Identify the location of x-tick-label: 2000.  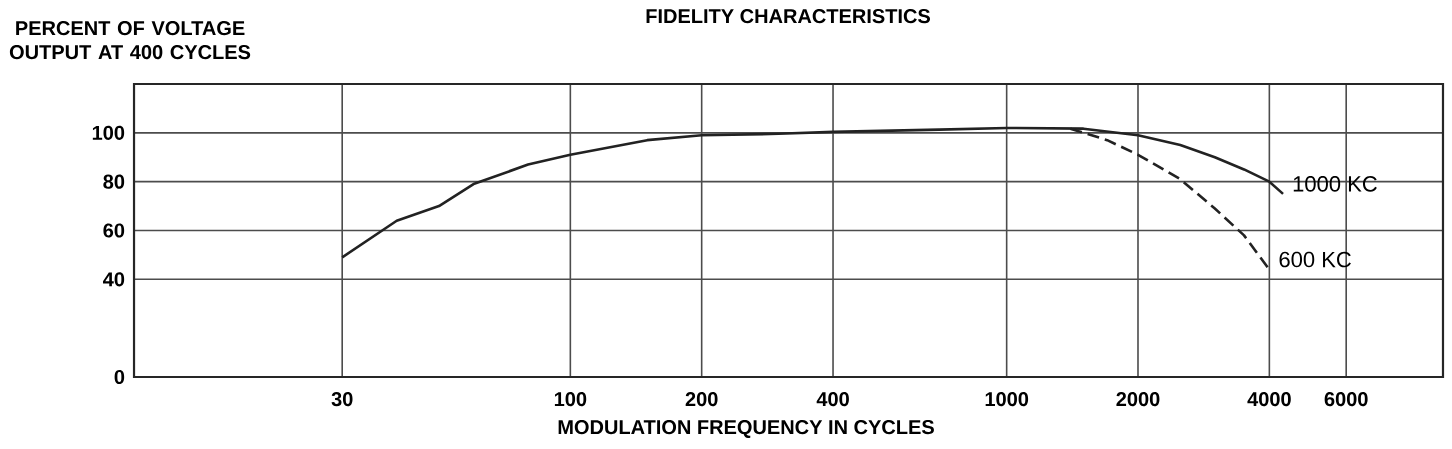
(1138, 399).